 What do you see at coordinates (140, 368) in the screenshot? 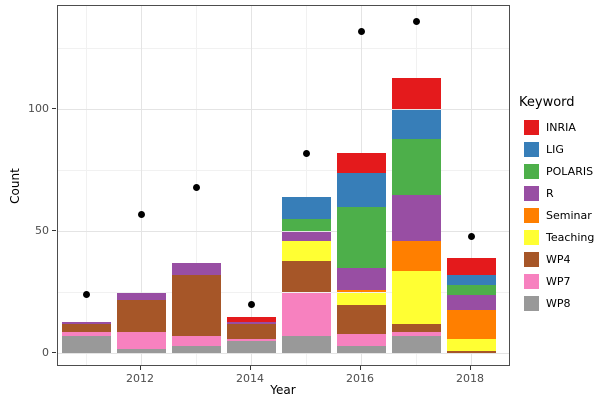
I see `x-tick-2012` at bounding box center [140, 368].